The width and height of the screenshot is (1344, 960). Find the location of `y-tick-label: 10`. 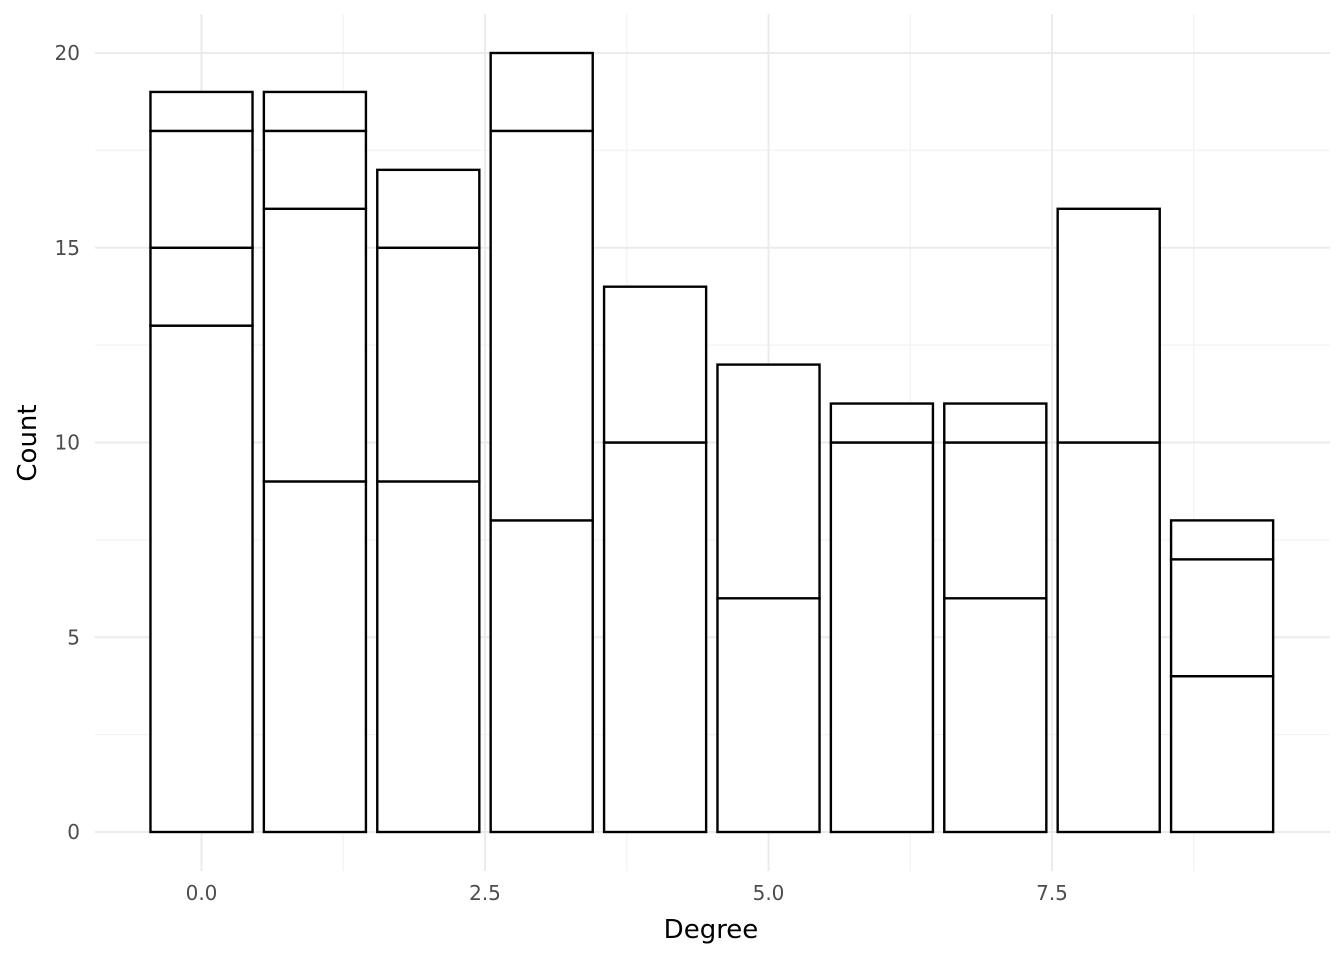

y-tick-label: 10 is located at coordinates (67, 443).